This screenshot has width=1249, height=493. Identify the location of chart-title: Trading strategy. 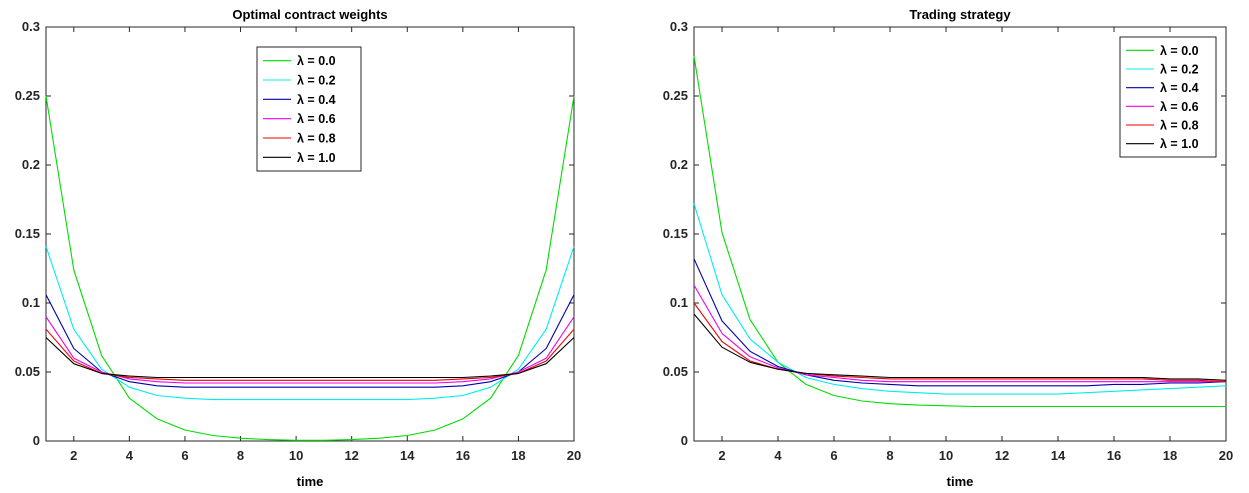
(960, 14).